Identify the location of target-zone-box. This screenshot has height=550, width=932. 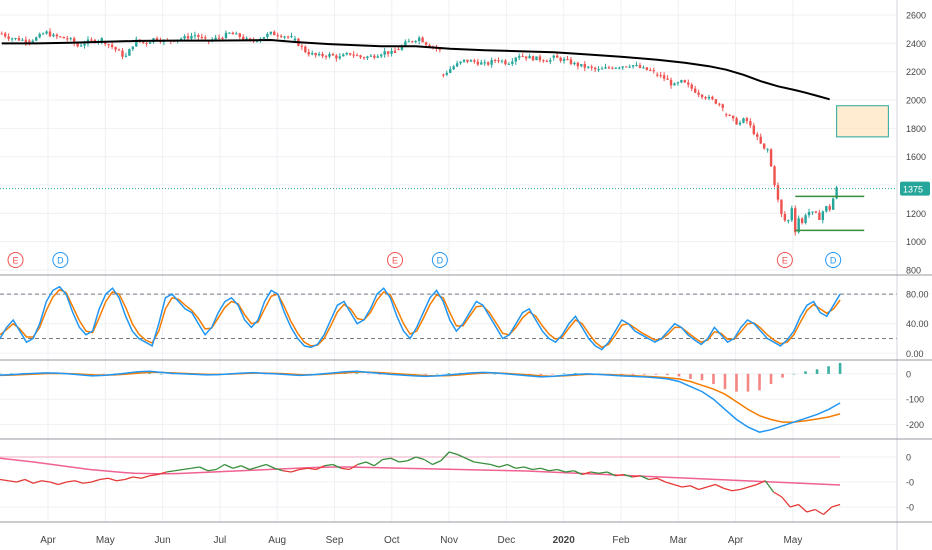
(862, 121).